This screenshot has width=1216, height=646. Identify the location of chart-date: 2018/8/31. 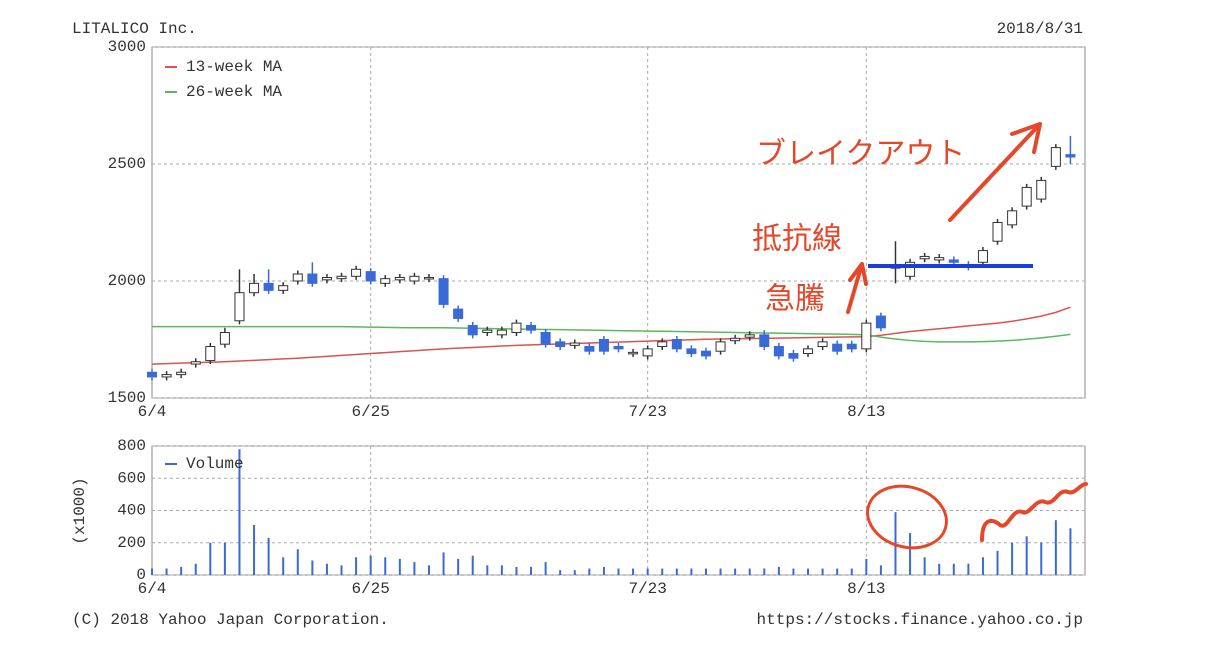
(1040, 29).